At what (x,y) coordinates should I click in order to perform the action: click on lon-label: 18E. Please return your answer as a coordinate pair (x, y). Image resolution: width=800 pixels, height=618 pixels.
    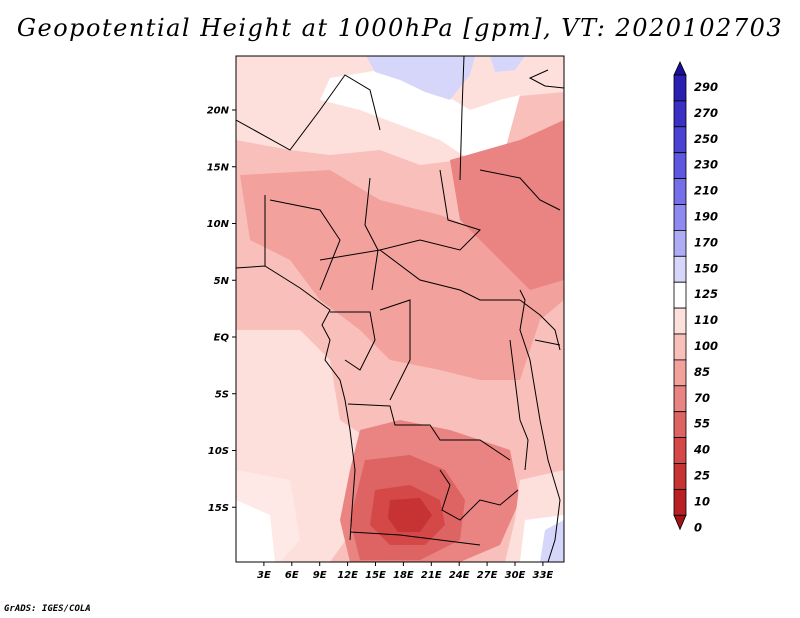
    Looking at the image, I should click on (403, 575).